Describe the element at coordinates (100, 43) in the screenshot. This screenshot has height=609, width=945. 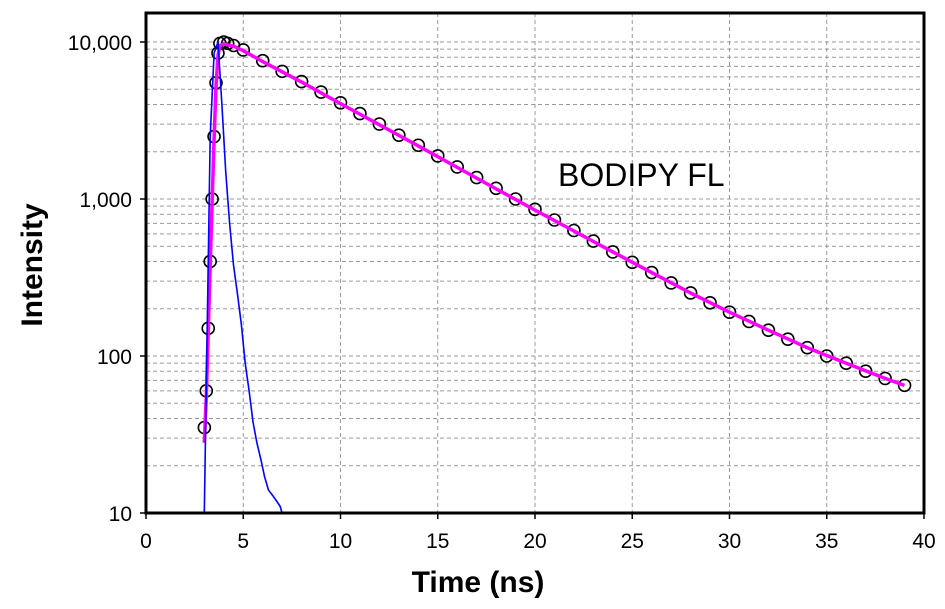
I see `y-tick-label: 10,000` at that location.